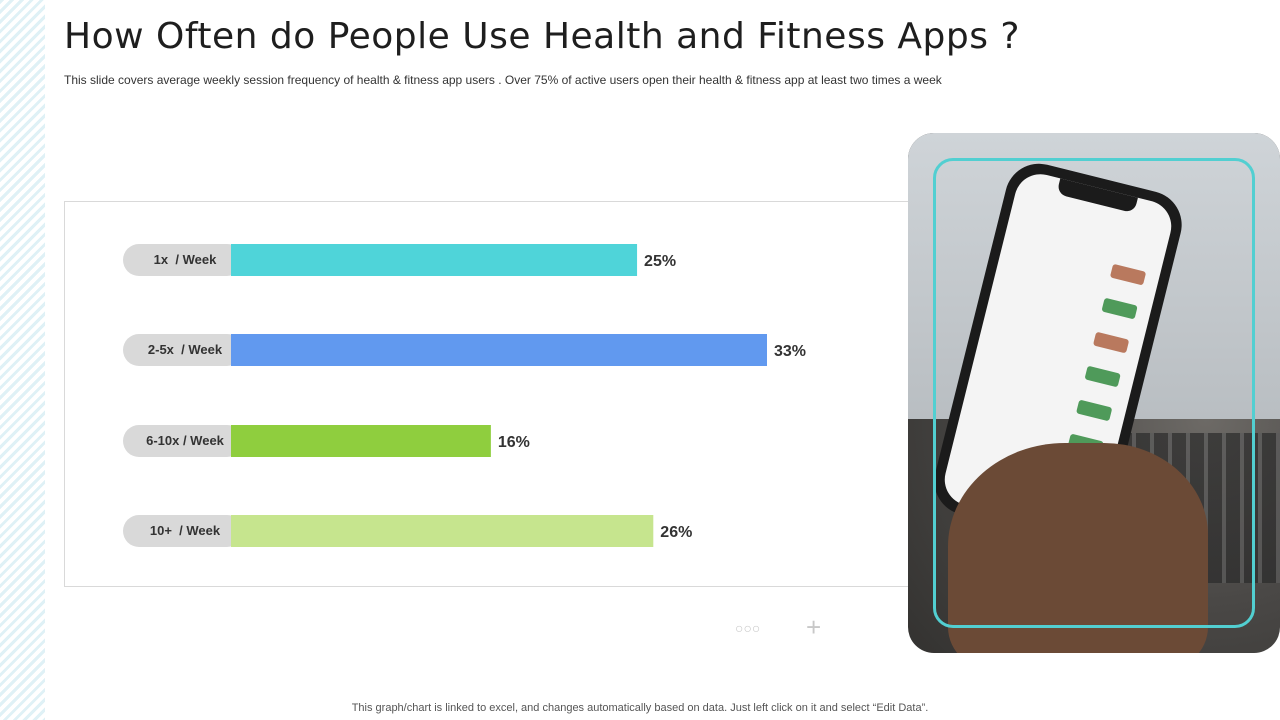  Describe the element at coordinates (185, 259) in the screenshot. I see `category-tick-label: 1x / Week` at that location.